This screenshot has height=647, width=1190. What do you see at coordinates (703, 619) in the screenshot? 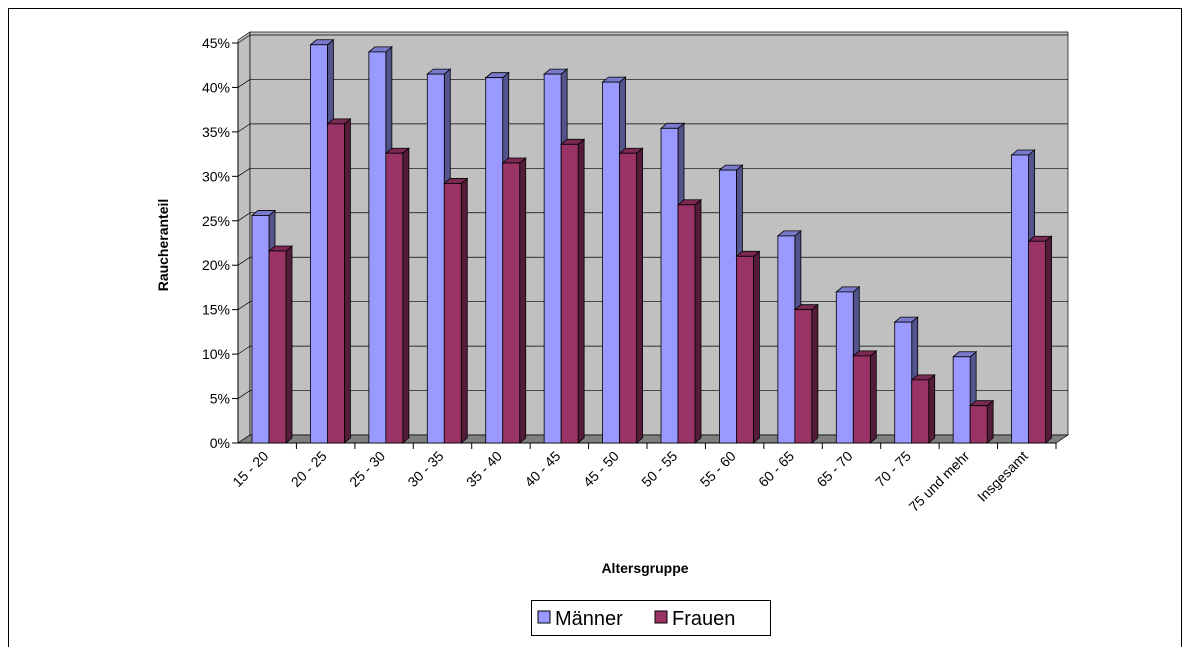
I see `legend-label: Frauen` at bounding box center [703, 619].